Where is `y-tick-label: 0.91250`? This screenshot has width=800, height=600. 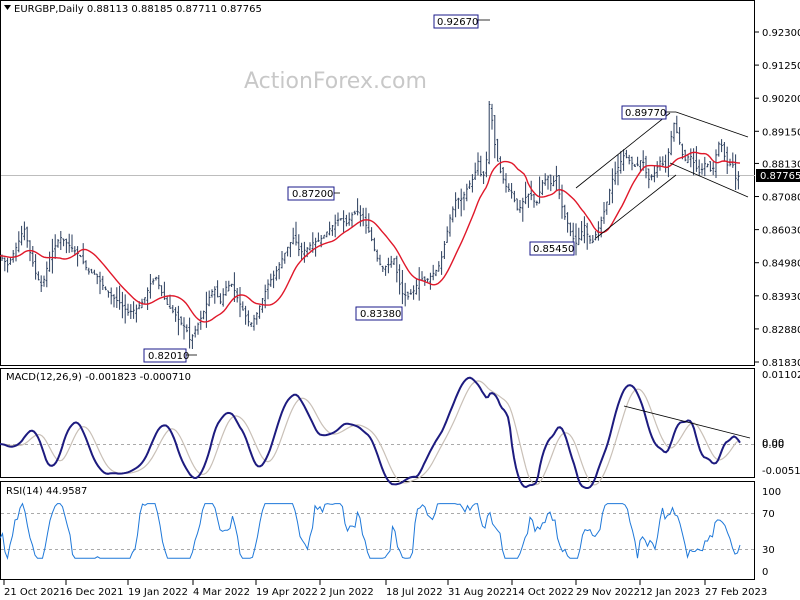 y-tick-label: 0.91250 is located at coordinates (781, 66).